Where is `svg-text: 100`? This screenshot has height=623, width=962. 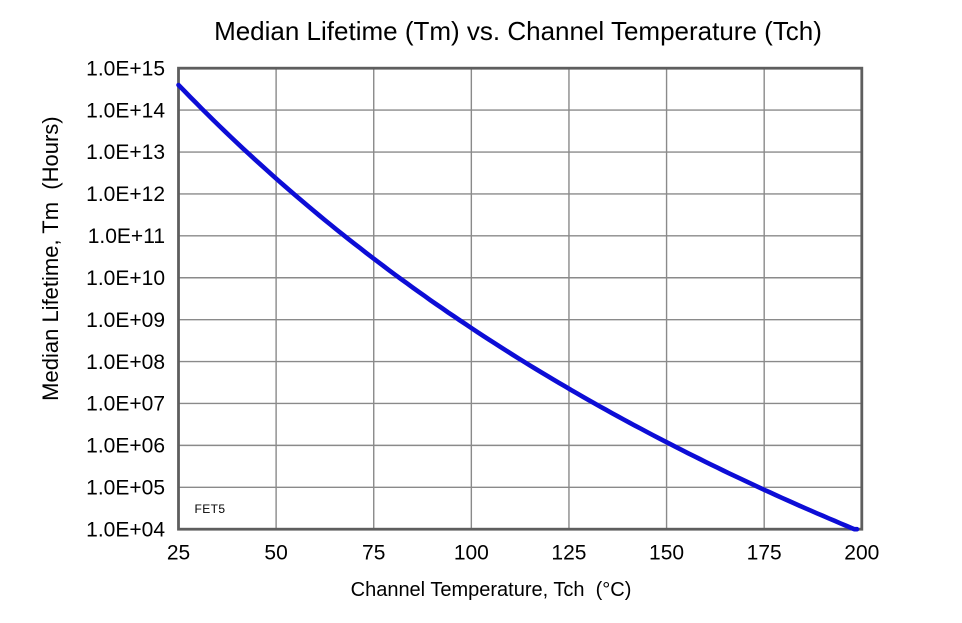 svg-text: 100 is located at coordinates (471, 553).